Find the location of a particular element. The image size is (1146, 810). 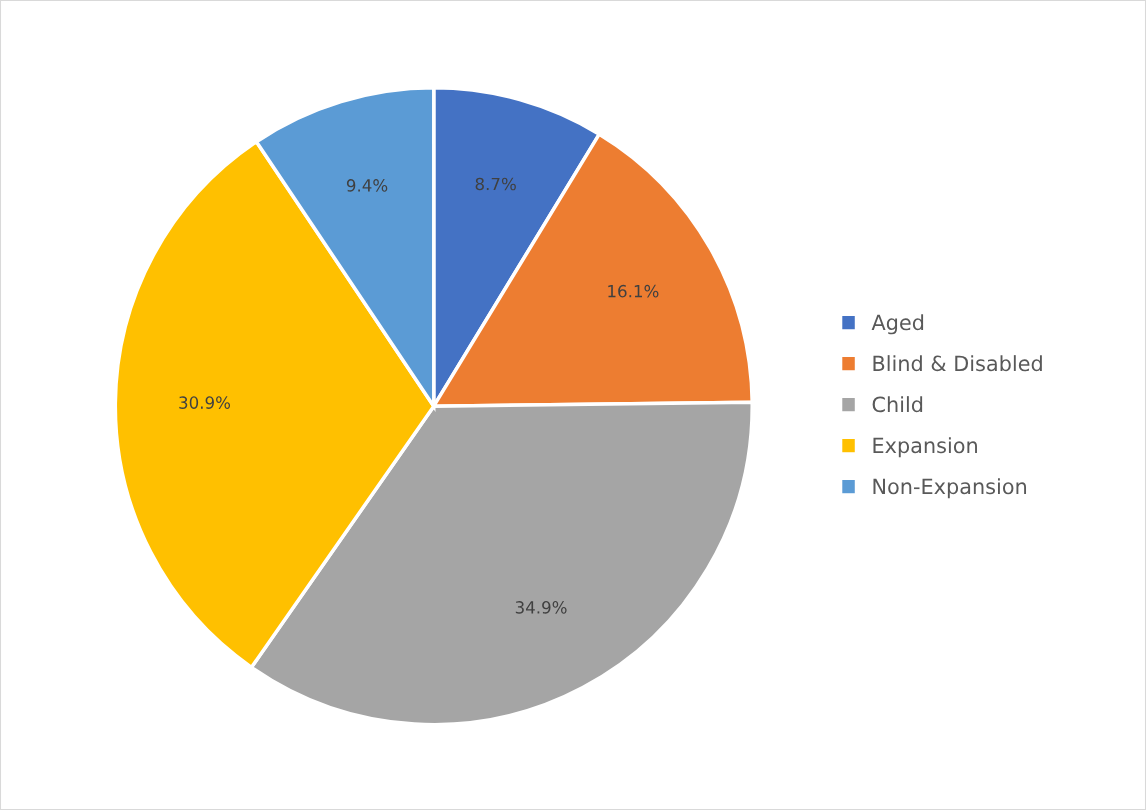

data-label: 34.9% is located at coordinates (541, 607).